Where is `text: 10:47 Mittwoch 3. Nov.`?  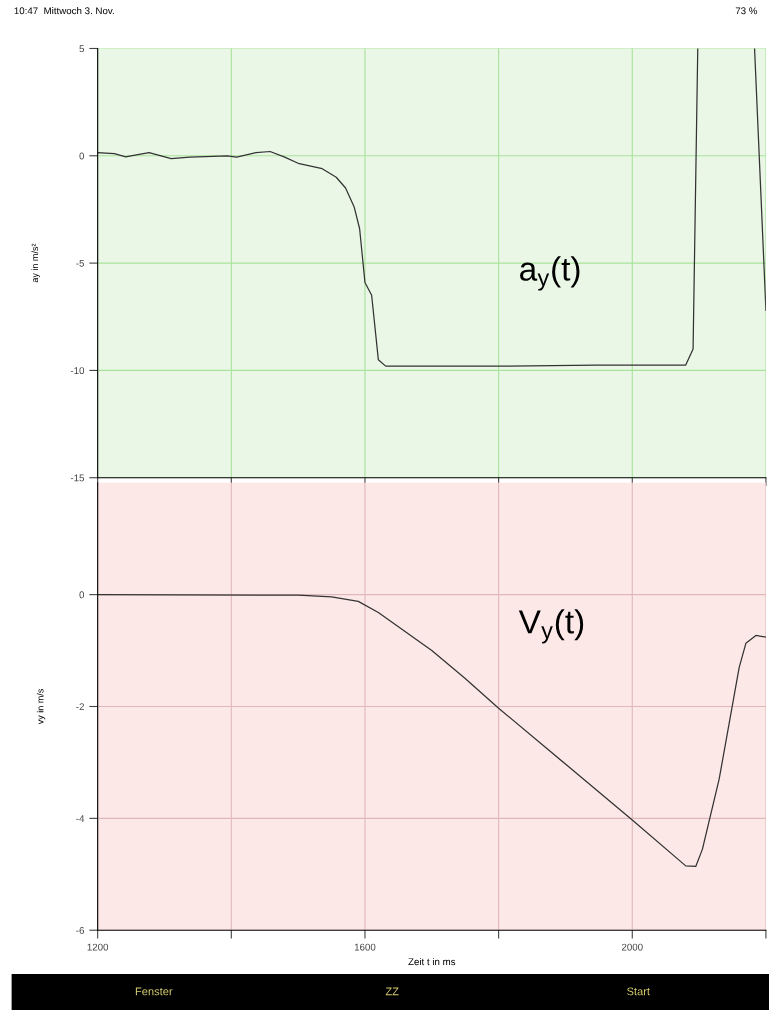
text: 10:47 Mittwoch 3. Nov. is located at coordinates (64, 11).